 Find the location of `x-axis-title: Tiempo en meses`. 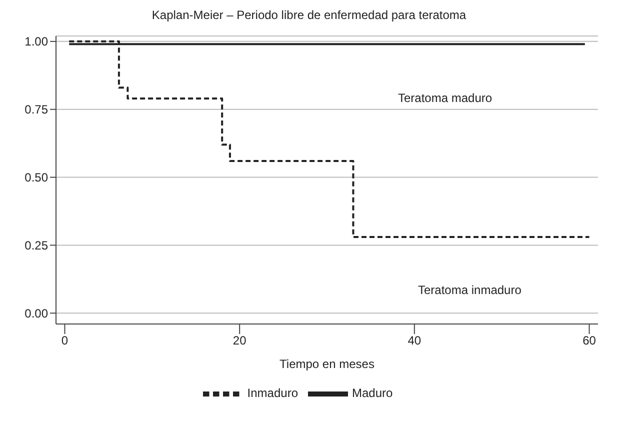

x-axis-title: Tiempo en meses is located at coordinates (327, 364).